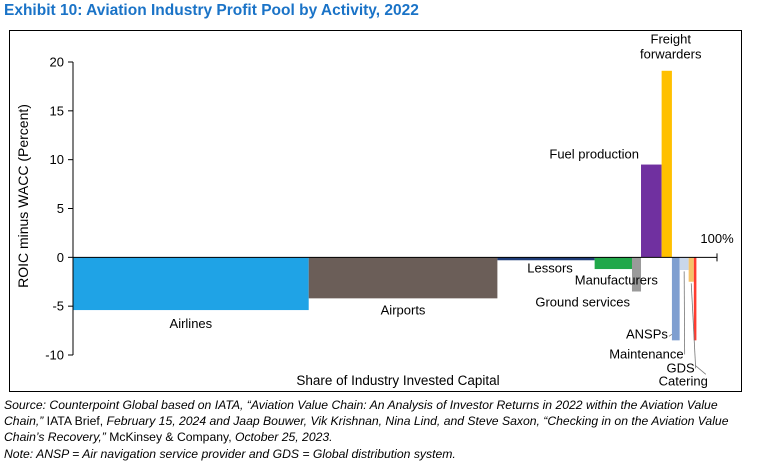  Describe the element at coordinates (647, 333) in the screenshot. I see `label-ansps: ANSPs` at that location.